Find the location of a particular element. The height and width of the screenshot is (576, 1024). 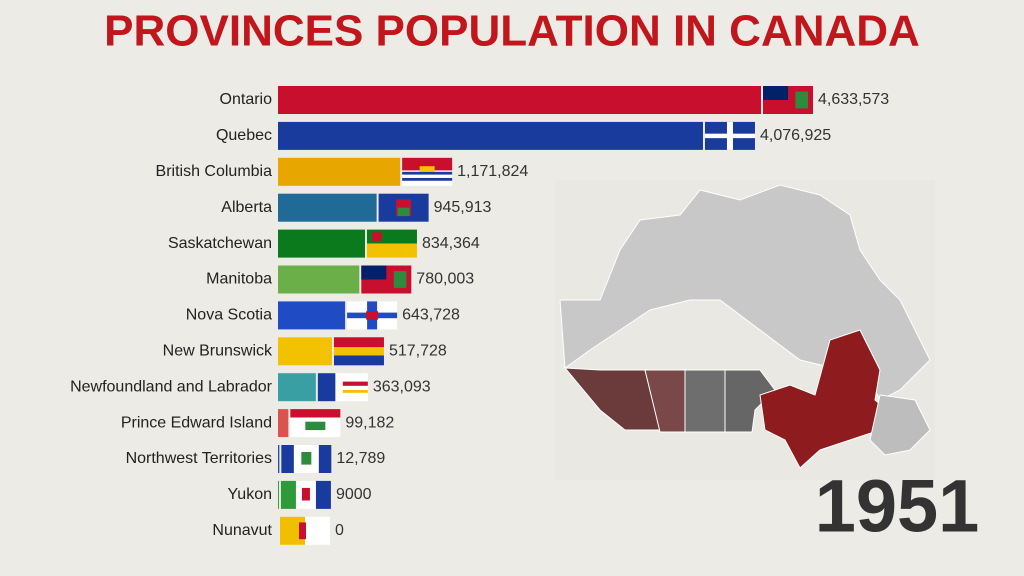

value-label: 1,171,824 is located at coordinates (492, 171).